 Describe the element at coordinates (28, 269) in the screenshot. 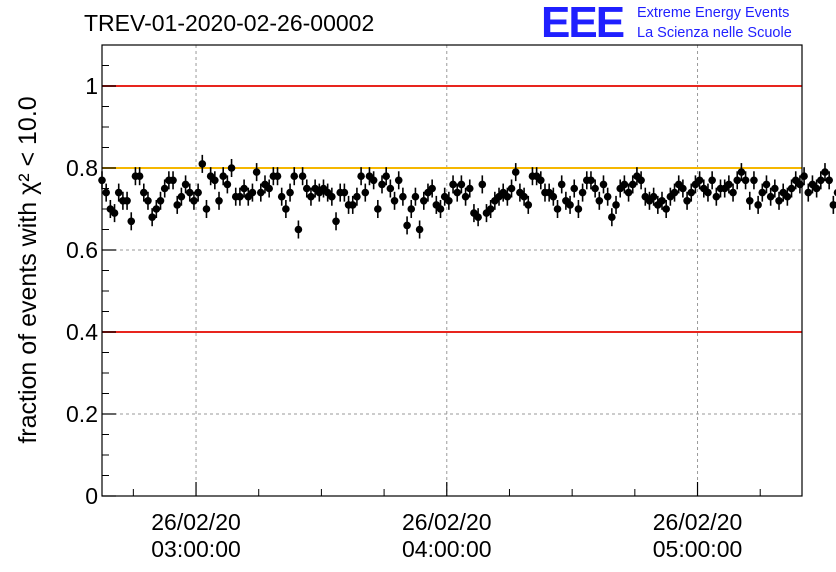

I see `y-axis-label: fraction of events with χ² < 10.0` at that location.